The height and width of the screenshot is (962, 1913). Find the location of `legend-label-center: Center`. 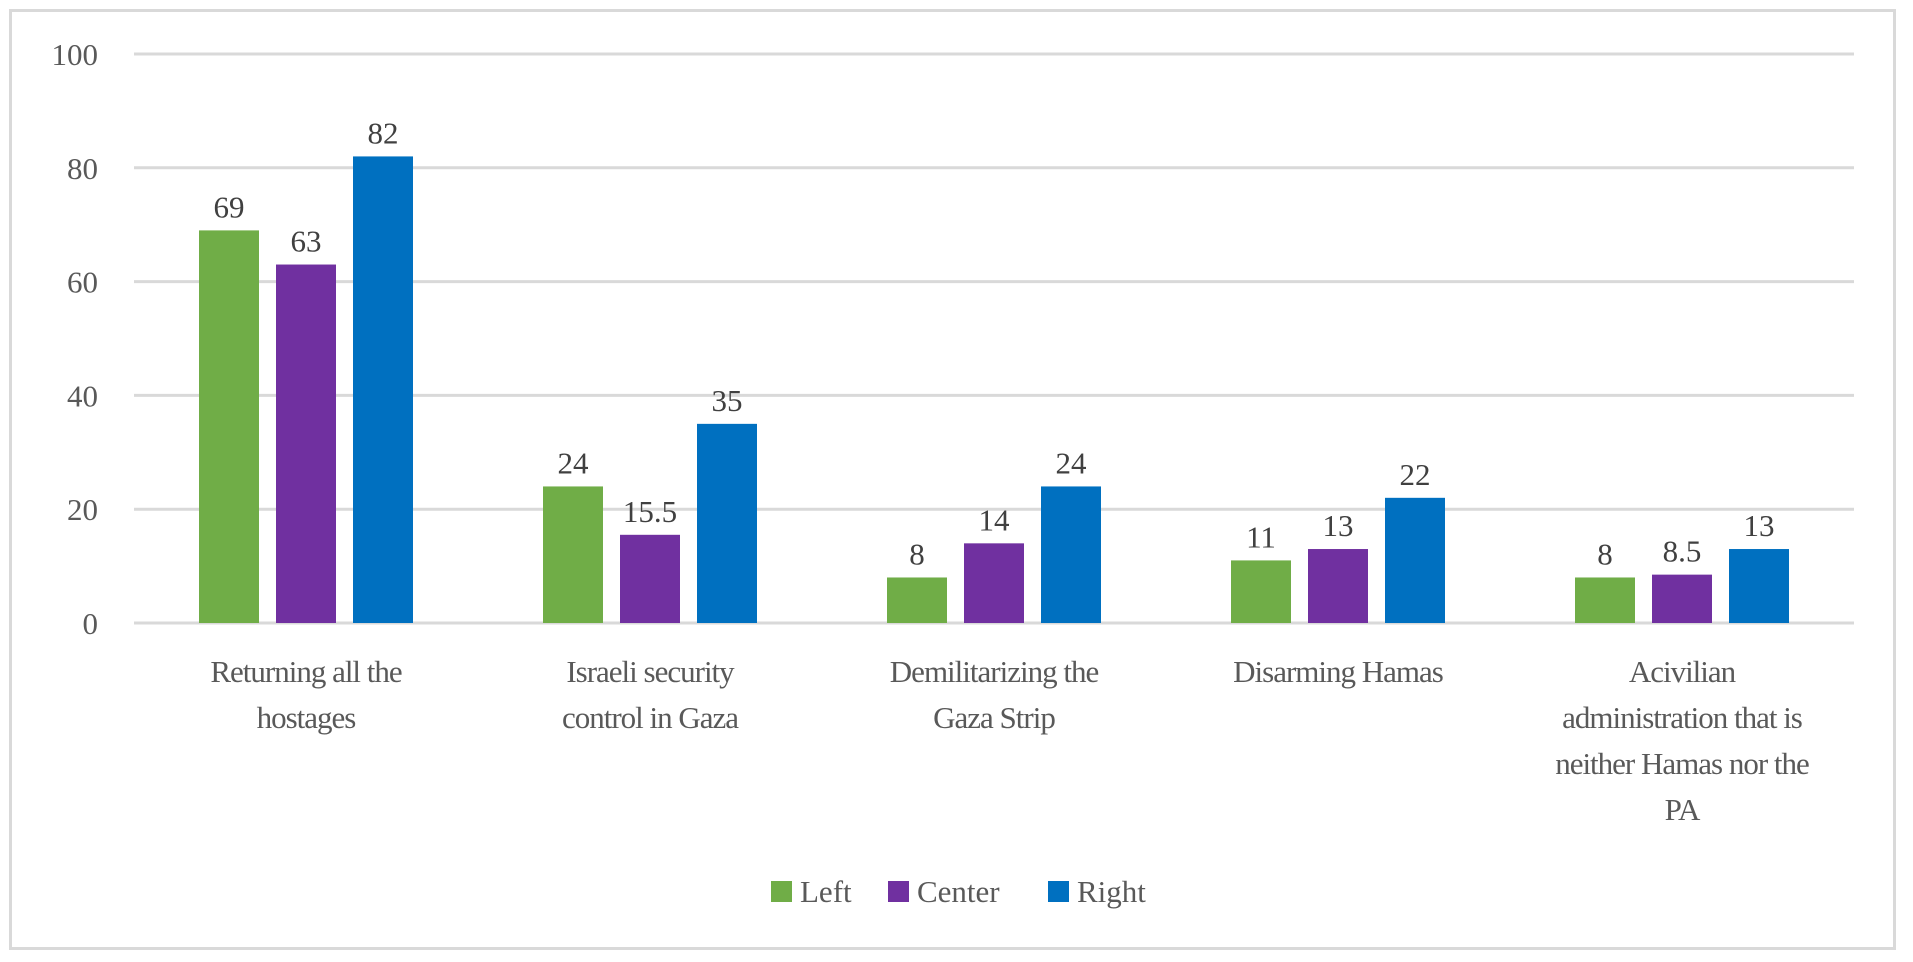

legend-label-center: Center is located at coordinates (958, 891).